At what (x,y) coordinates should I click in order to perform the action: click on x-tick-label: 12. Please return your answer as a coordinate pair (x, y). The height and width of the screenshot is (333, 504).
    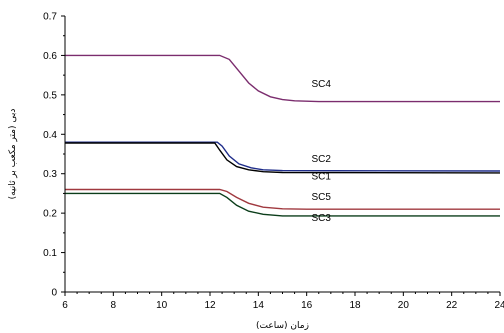
    Looking at the image, I should click on (210, 305).